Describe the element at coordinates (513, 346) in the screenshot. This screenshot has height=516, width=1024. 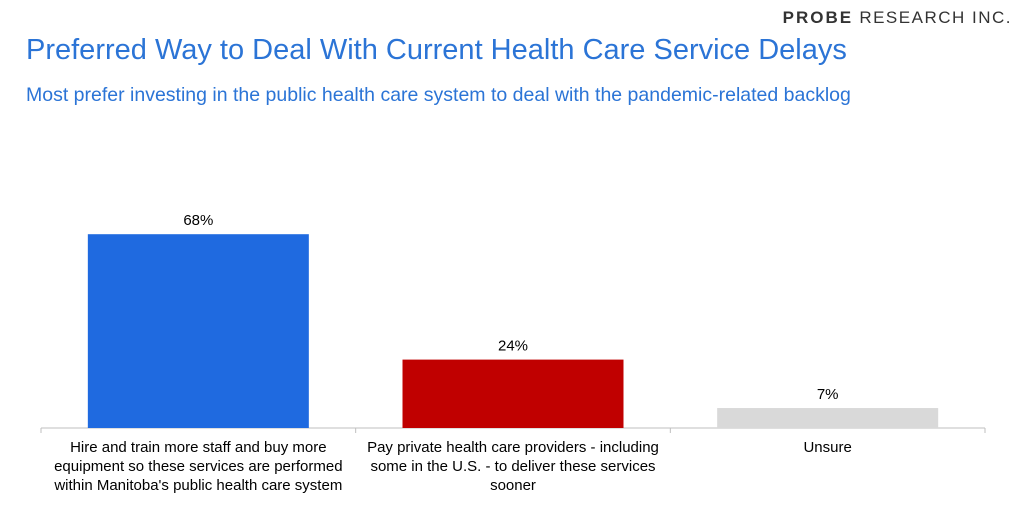
I see `bar-value-label: 24%` at that location.